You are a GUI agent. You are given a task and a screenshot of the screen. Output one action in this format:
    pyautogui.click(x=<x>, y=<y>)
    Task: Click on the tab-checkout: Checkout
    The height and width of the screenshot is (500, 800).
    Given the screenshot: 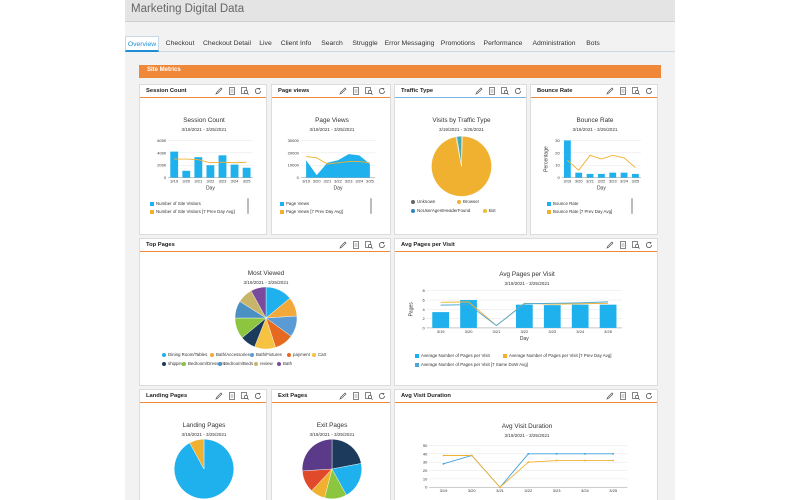 What is the action you would take?
    pyautogui.click(x=180, y=43)
    